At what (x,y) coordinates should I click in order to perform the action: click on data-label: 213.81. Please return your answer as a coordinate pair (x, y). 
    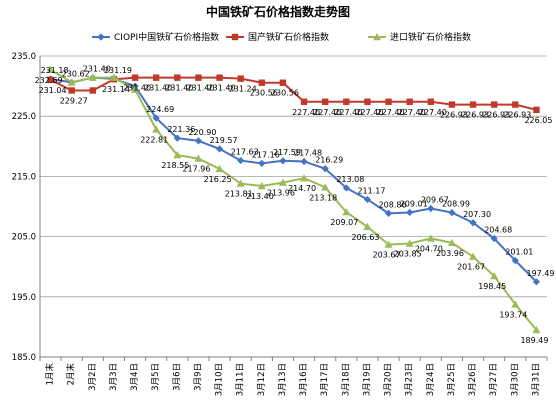
    Looking at the image, I should click on (239, 194).